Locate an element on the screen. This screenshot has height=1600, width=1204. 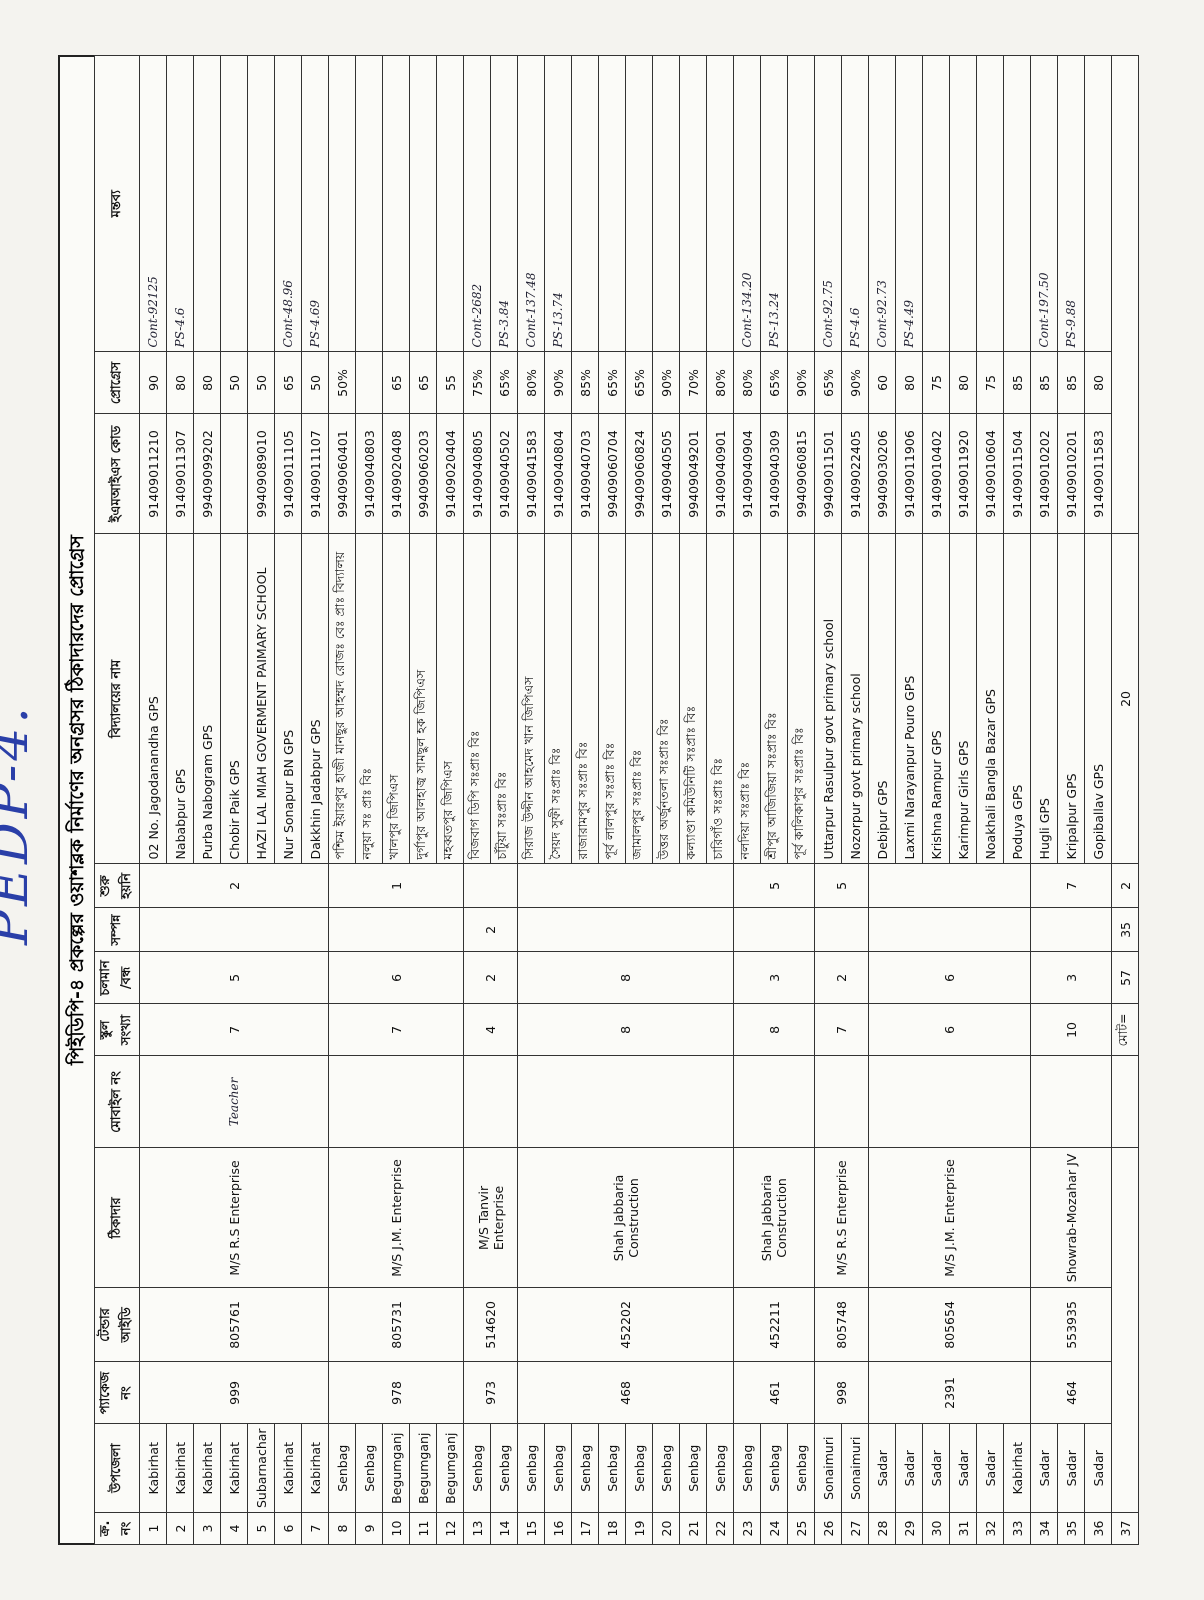
emis-code: 91409011210 is located at coordinates (153, 473).